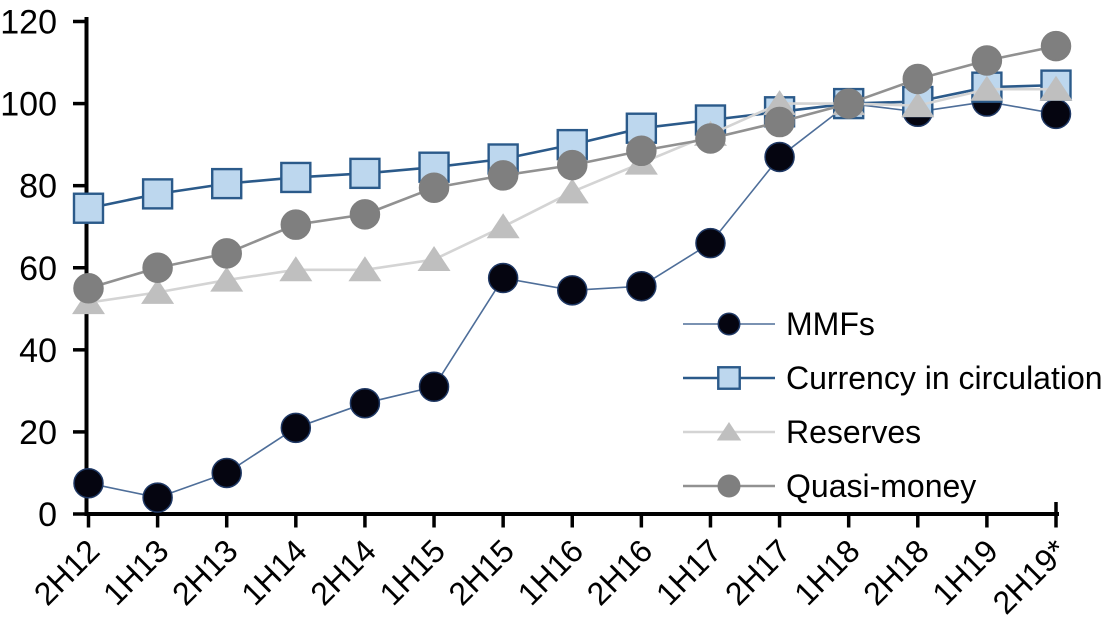 The width and height of the screenshot is (1119, 640). I want to click on y-tick-label: 100, so click(28, 105).